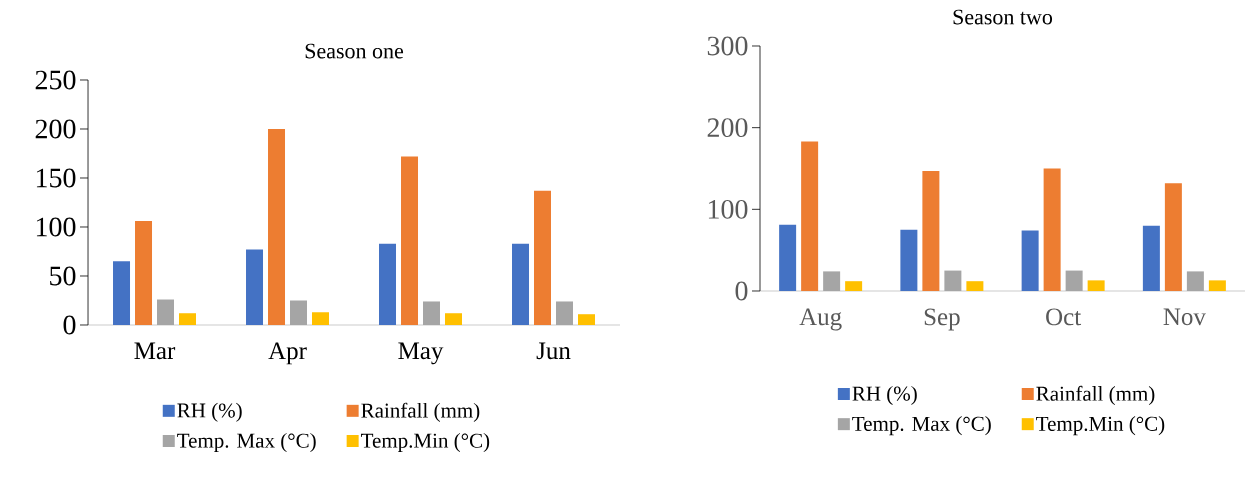  I want to click on y-tick-label: 50, so click(63, 276).